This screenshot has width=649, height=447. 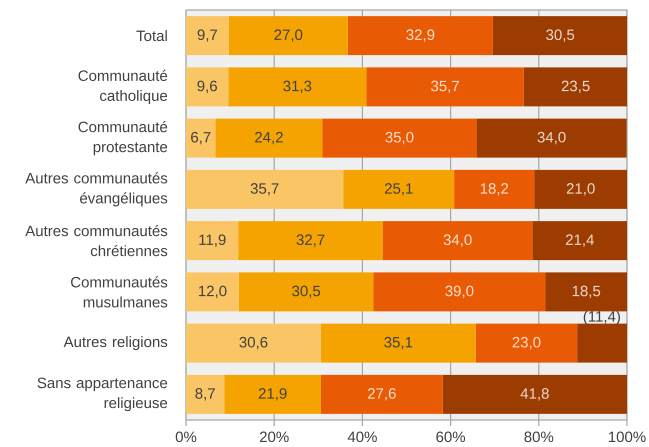 I want to click on data-label: 39,0, so click(x=459, y=292).